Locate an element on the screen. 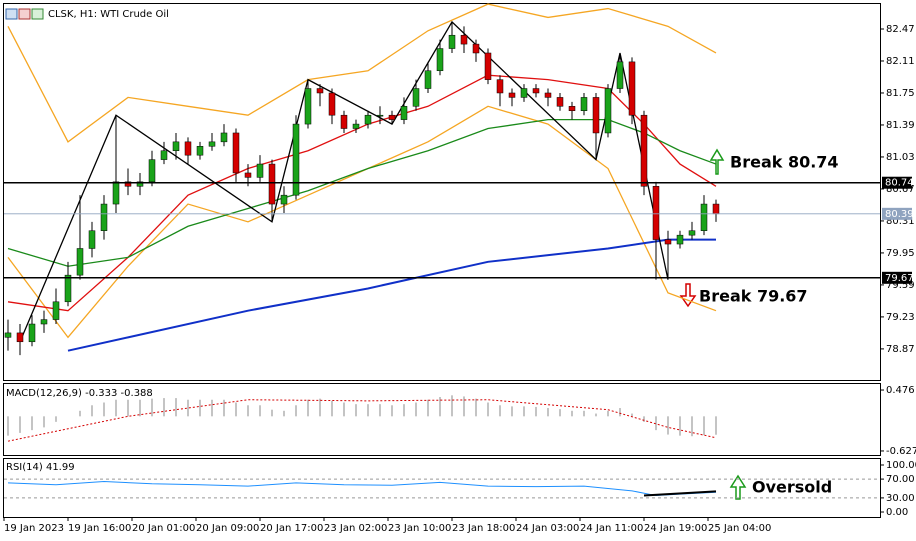 This screenshot has width=916, height=541. y-tick-label: 0.476 is located at coordinates (900, 390).